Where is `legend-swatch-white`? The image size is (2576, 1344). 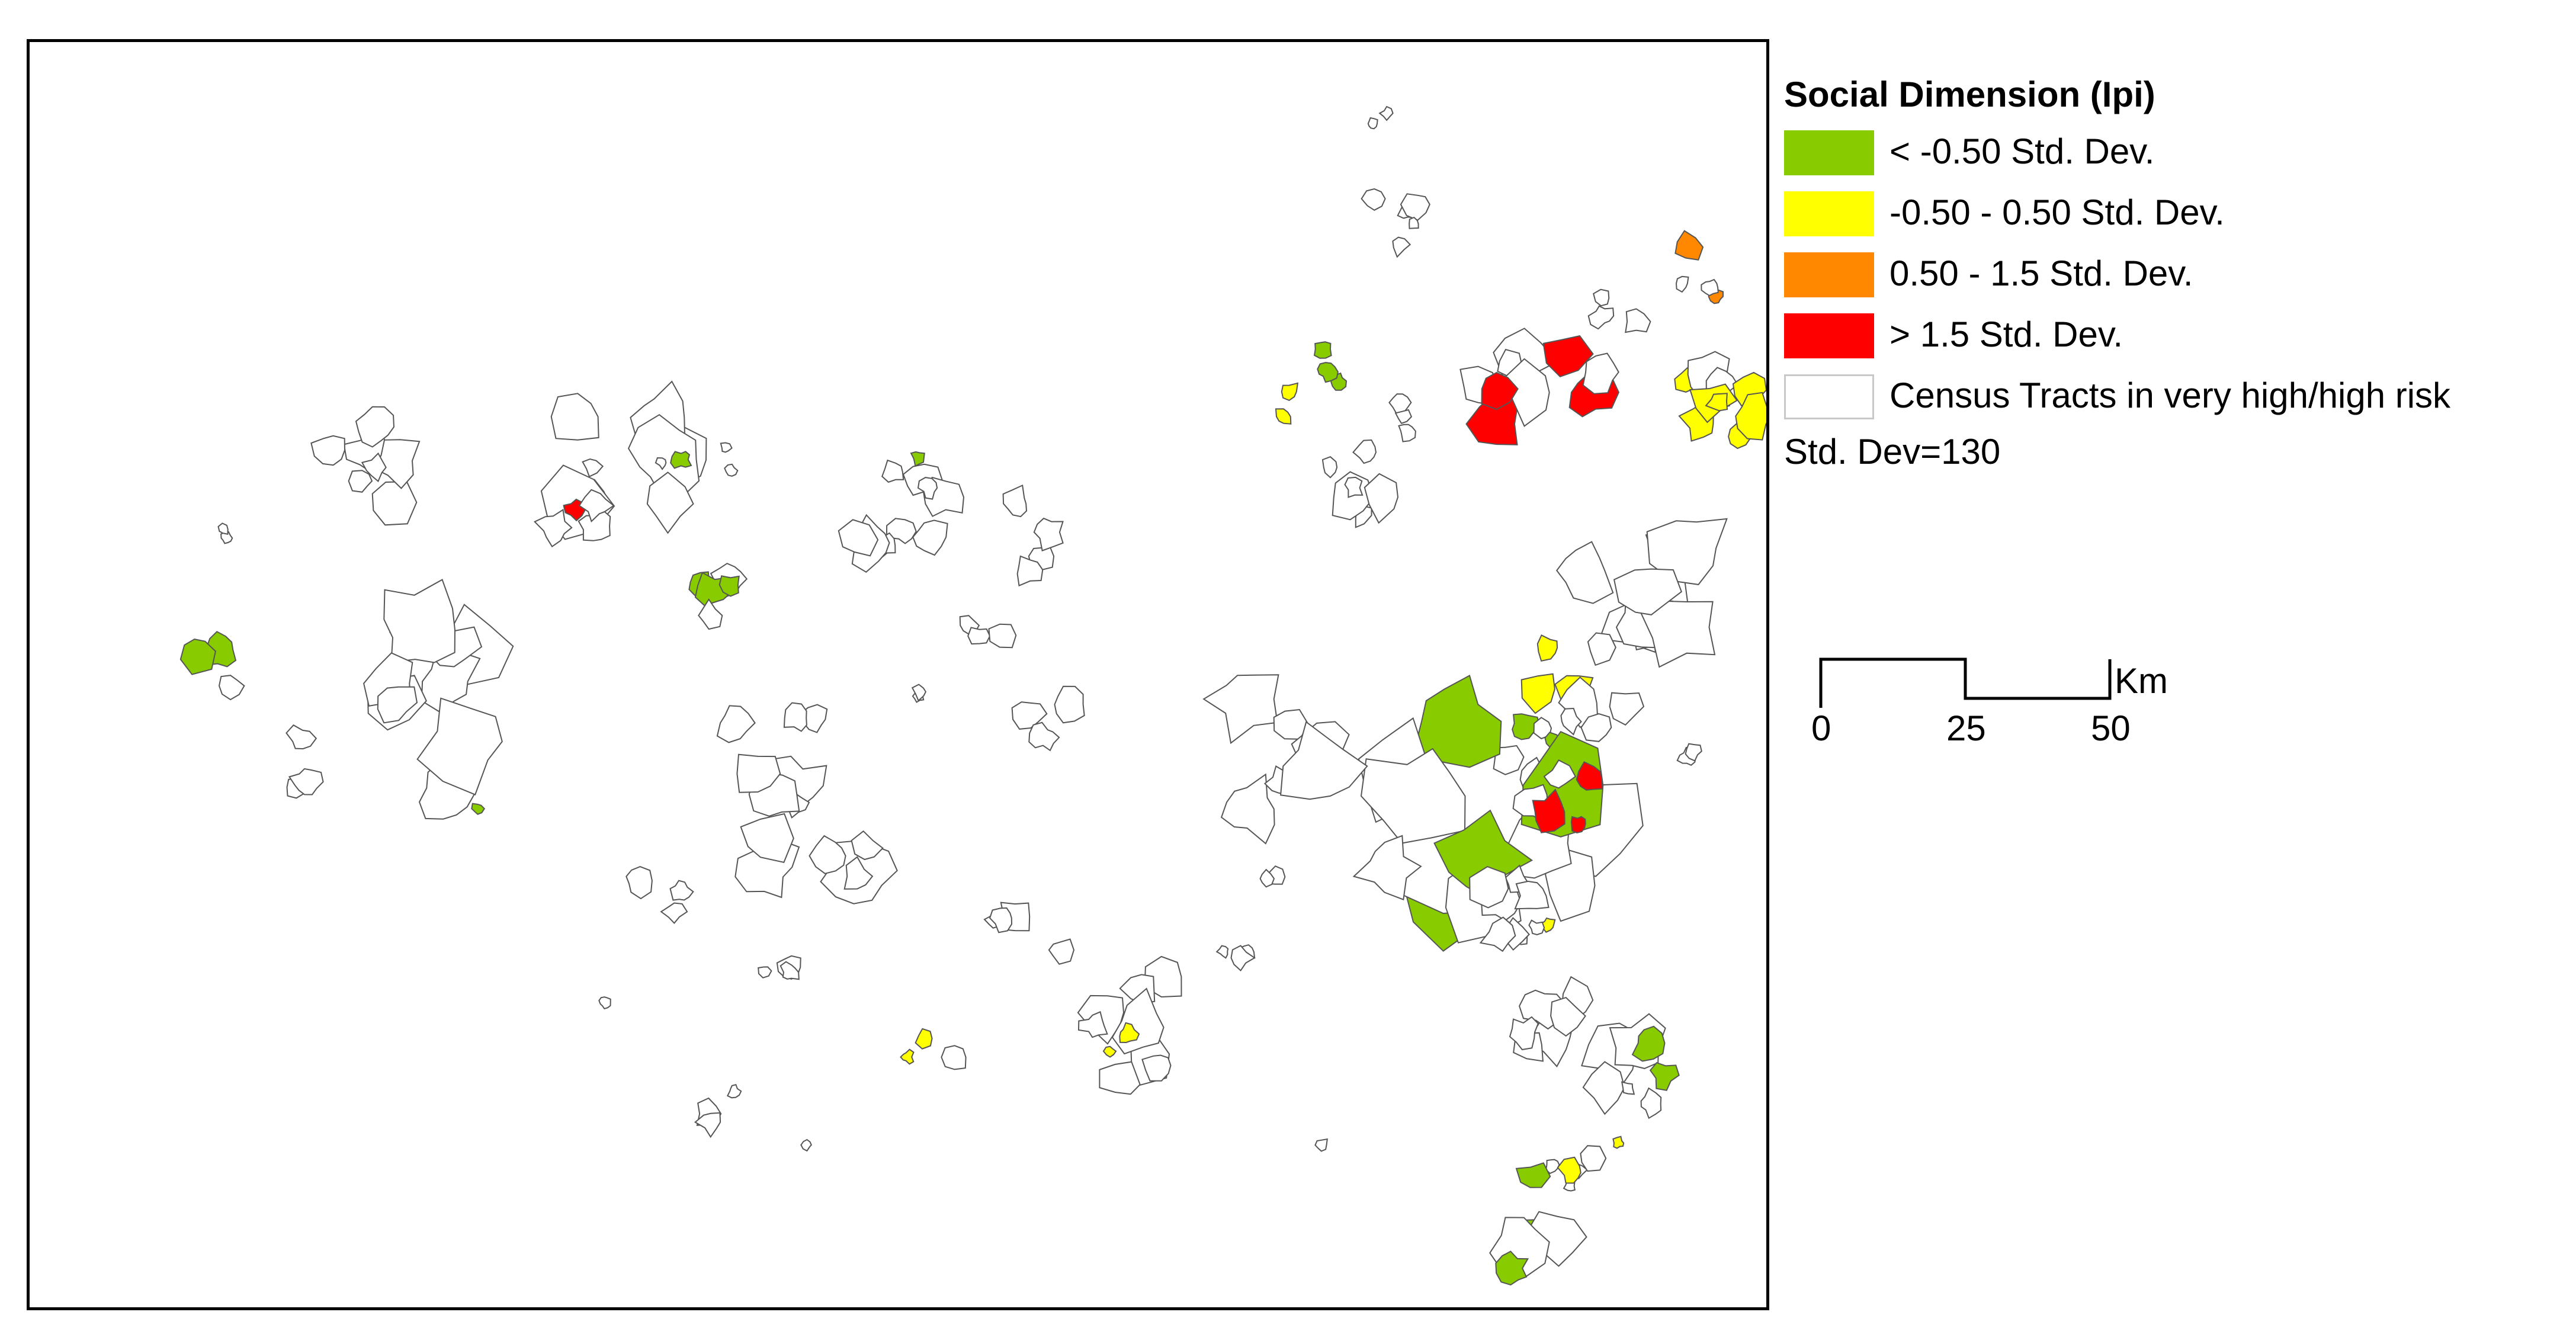
legend-swatch-white is located at coordinates (1829, 397).